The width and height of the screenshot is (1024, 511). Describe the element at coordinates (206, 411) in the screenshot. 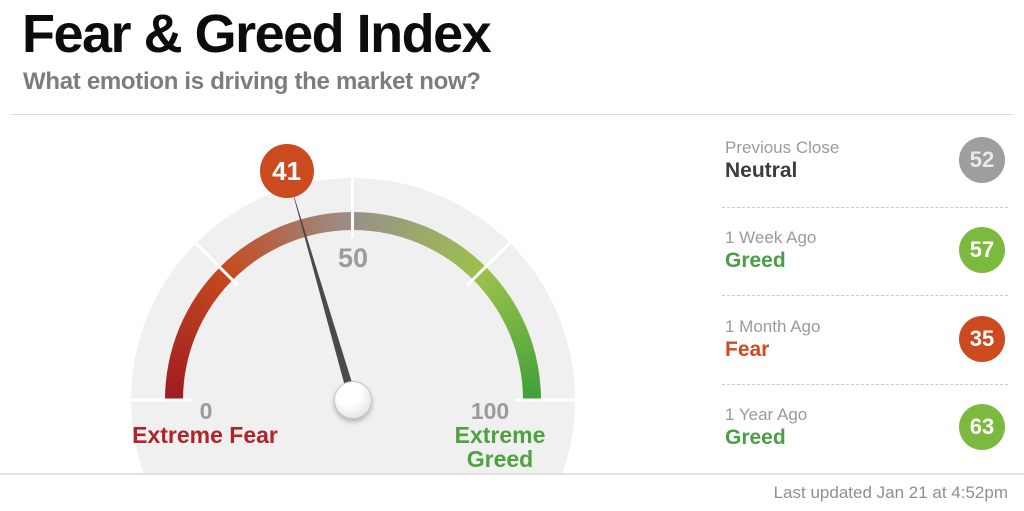

I see `gauge-tick-label-0: 0` at that location.